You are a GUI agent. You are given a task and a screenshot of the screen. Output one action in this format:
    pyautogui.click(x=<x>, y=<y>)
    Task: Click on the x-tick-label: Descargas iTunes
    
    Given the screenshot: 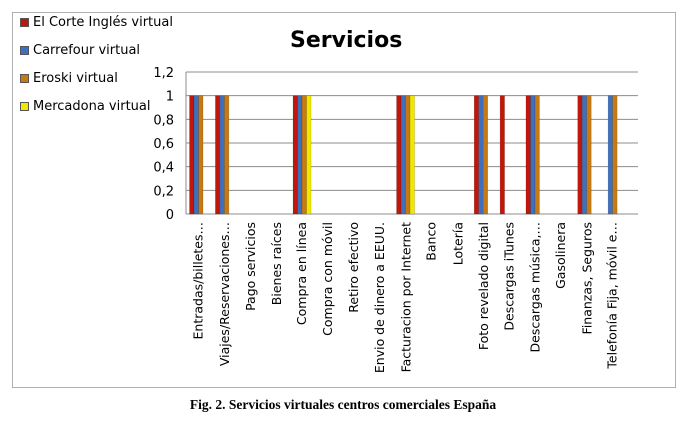 What is the action you would take?
    pyautogui.click(x=509, y=276)
    